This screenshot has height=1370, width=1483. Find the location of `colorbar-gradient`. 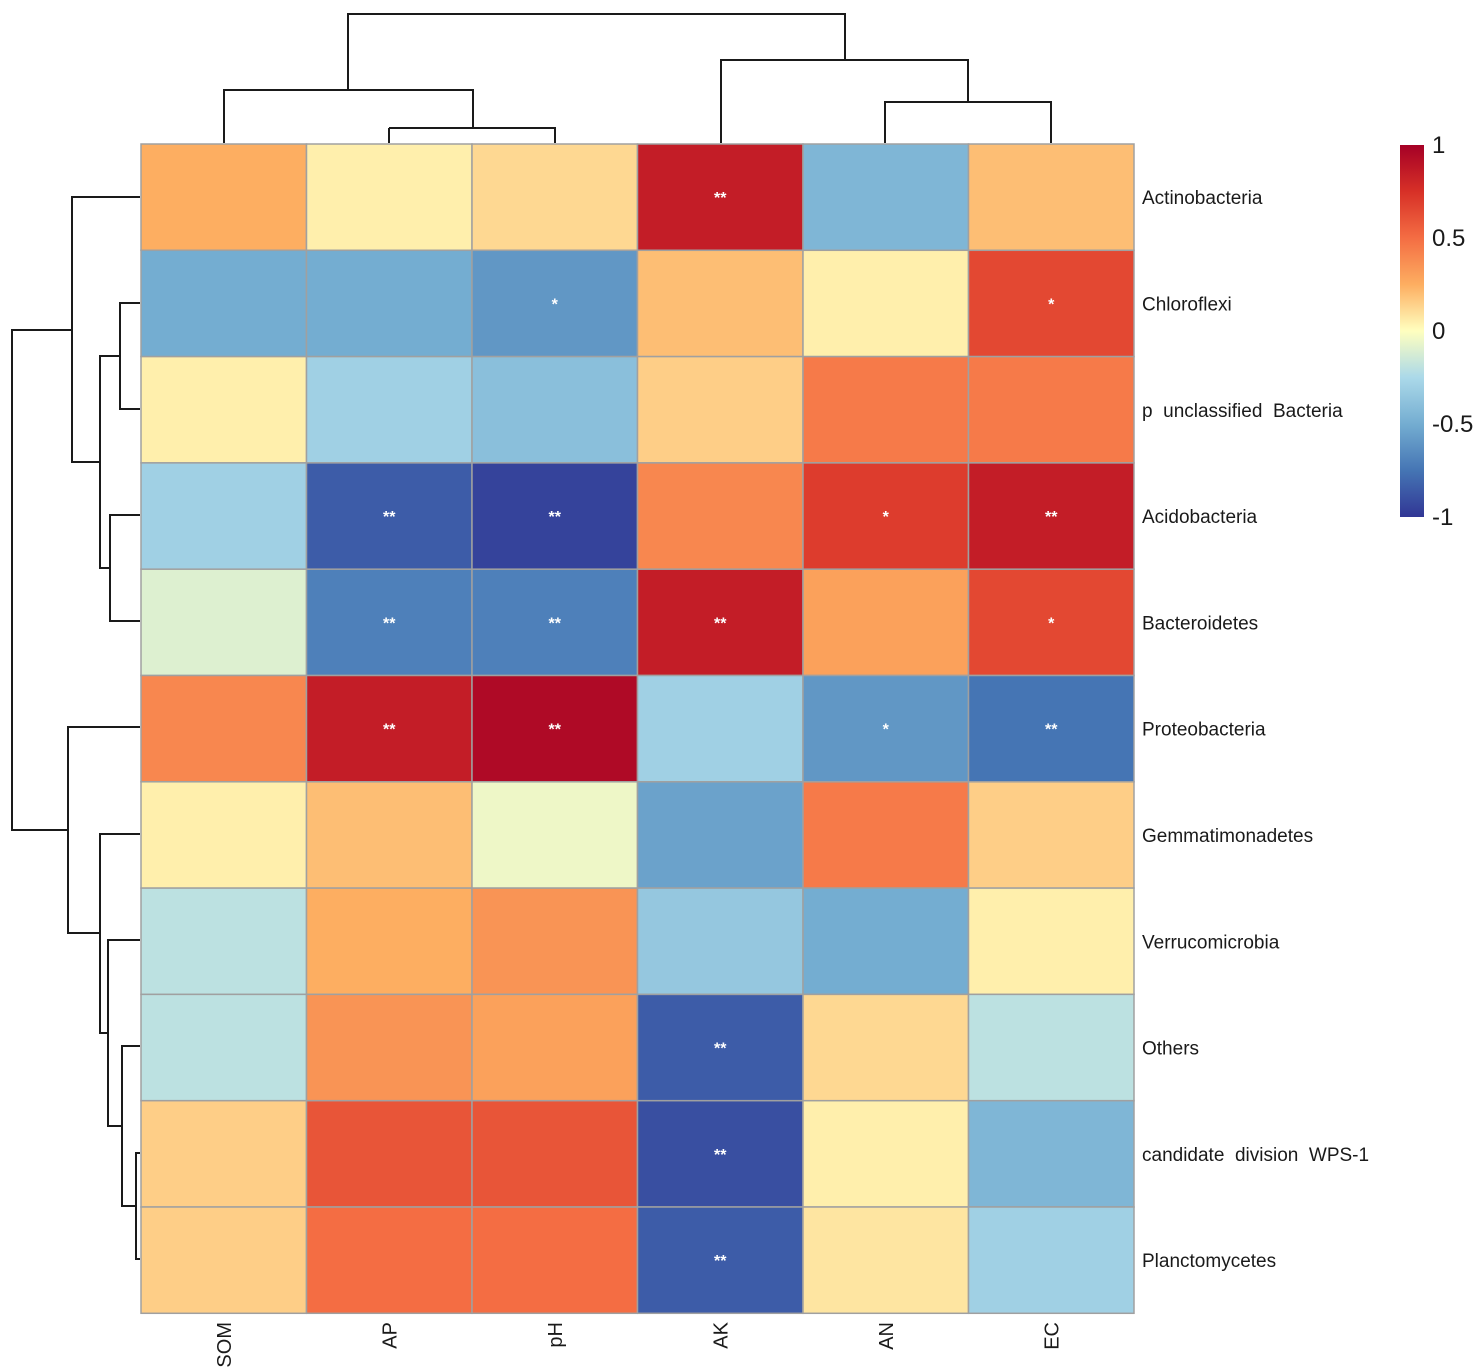

colorbar-gradient is located at coordinates (1412, 331).